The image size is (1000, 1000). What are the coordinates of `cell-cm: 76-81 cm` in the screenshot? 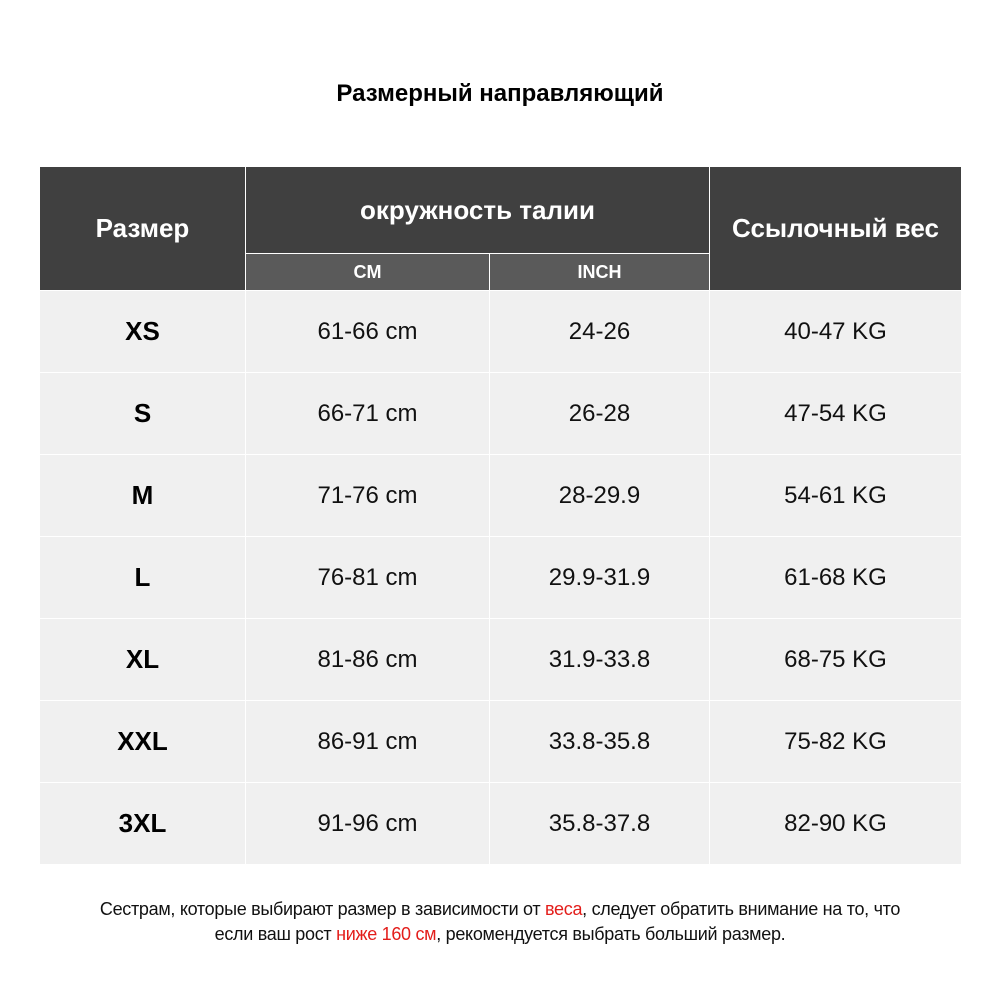 It's located at (367, 577).